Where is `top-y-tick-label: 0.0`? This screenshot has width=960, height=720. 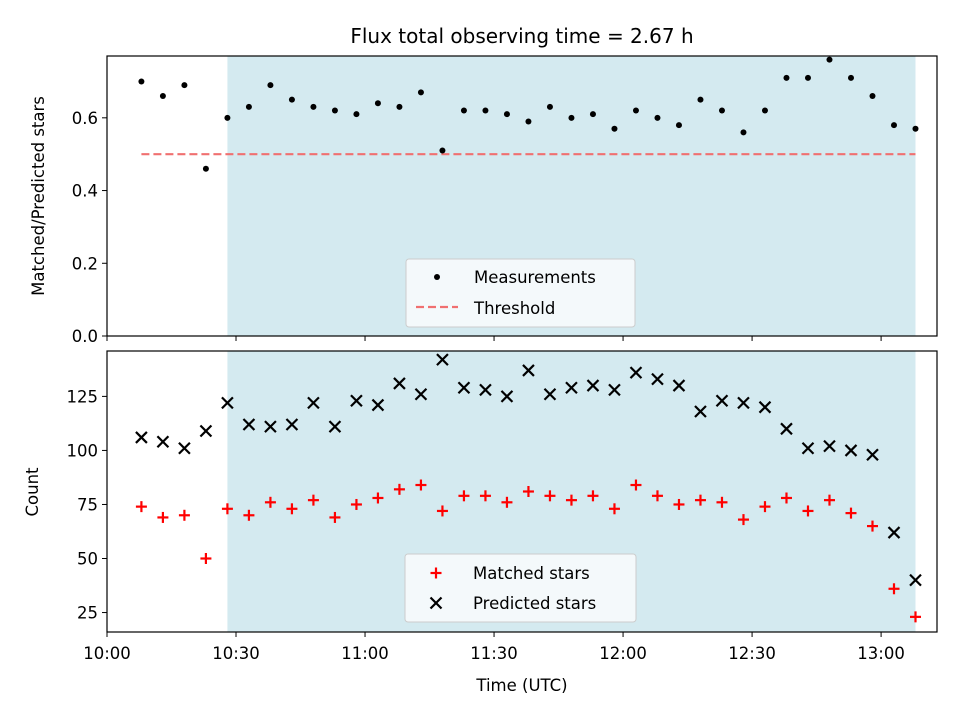
top-y-tick-label: 0.0 is located at coordinates (85, 336).